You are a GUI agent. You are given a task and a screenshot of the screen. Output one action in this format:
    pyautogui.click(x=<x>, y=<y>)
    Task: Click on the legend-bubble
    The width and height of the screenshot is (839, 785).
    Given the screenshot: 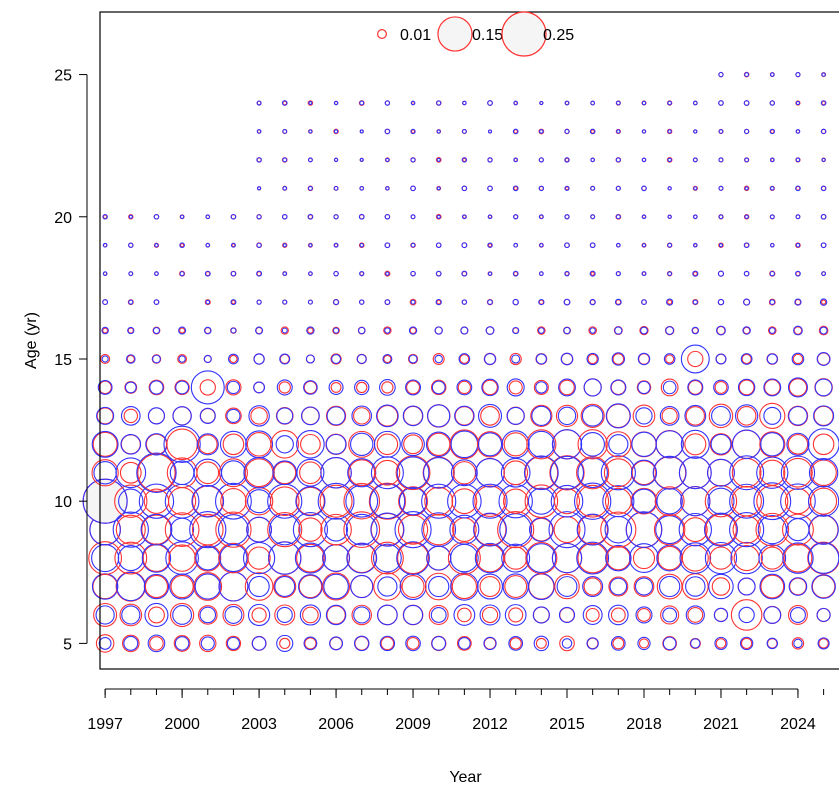 What is the action you would take?
    pyautogui.click(x=382, y=34)
    